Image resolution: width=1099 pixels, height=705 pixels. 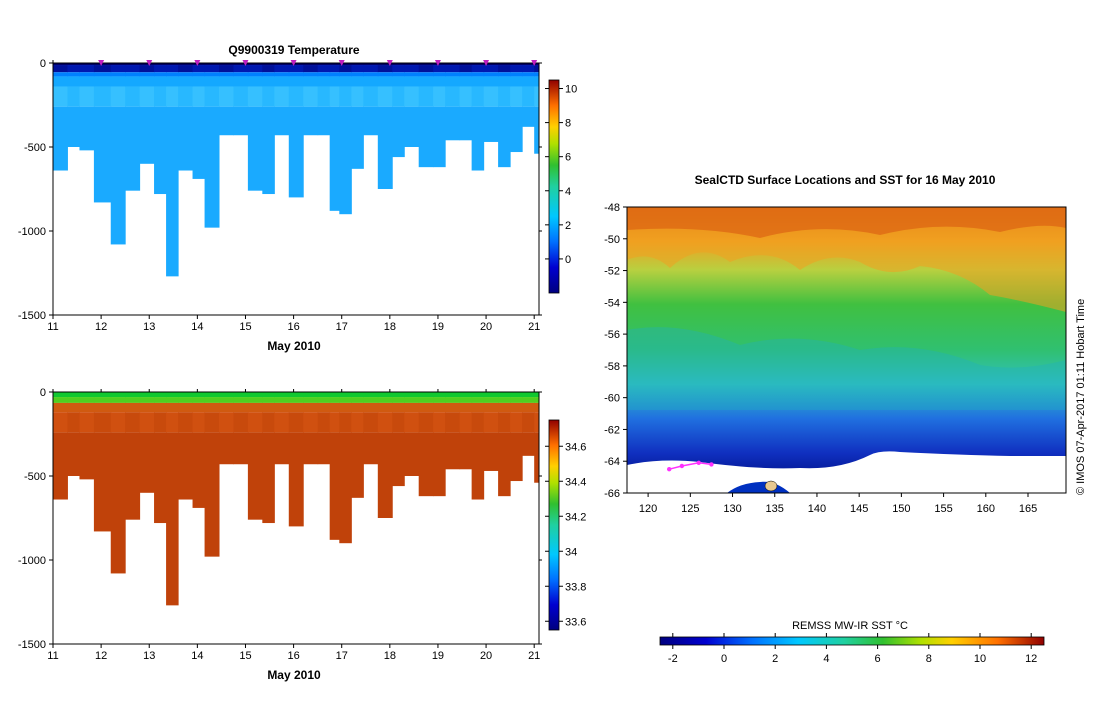 What do you see at coordinates (568, 226) in the screenshot?
I see `colorbar-tick-label: 2` at bounding box center [568, 226].